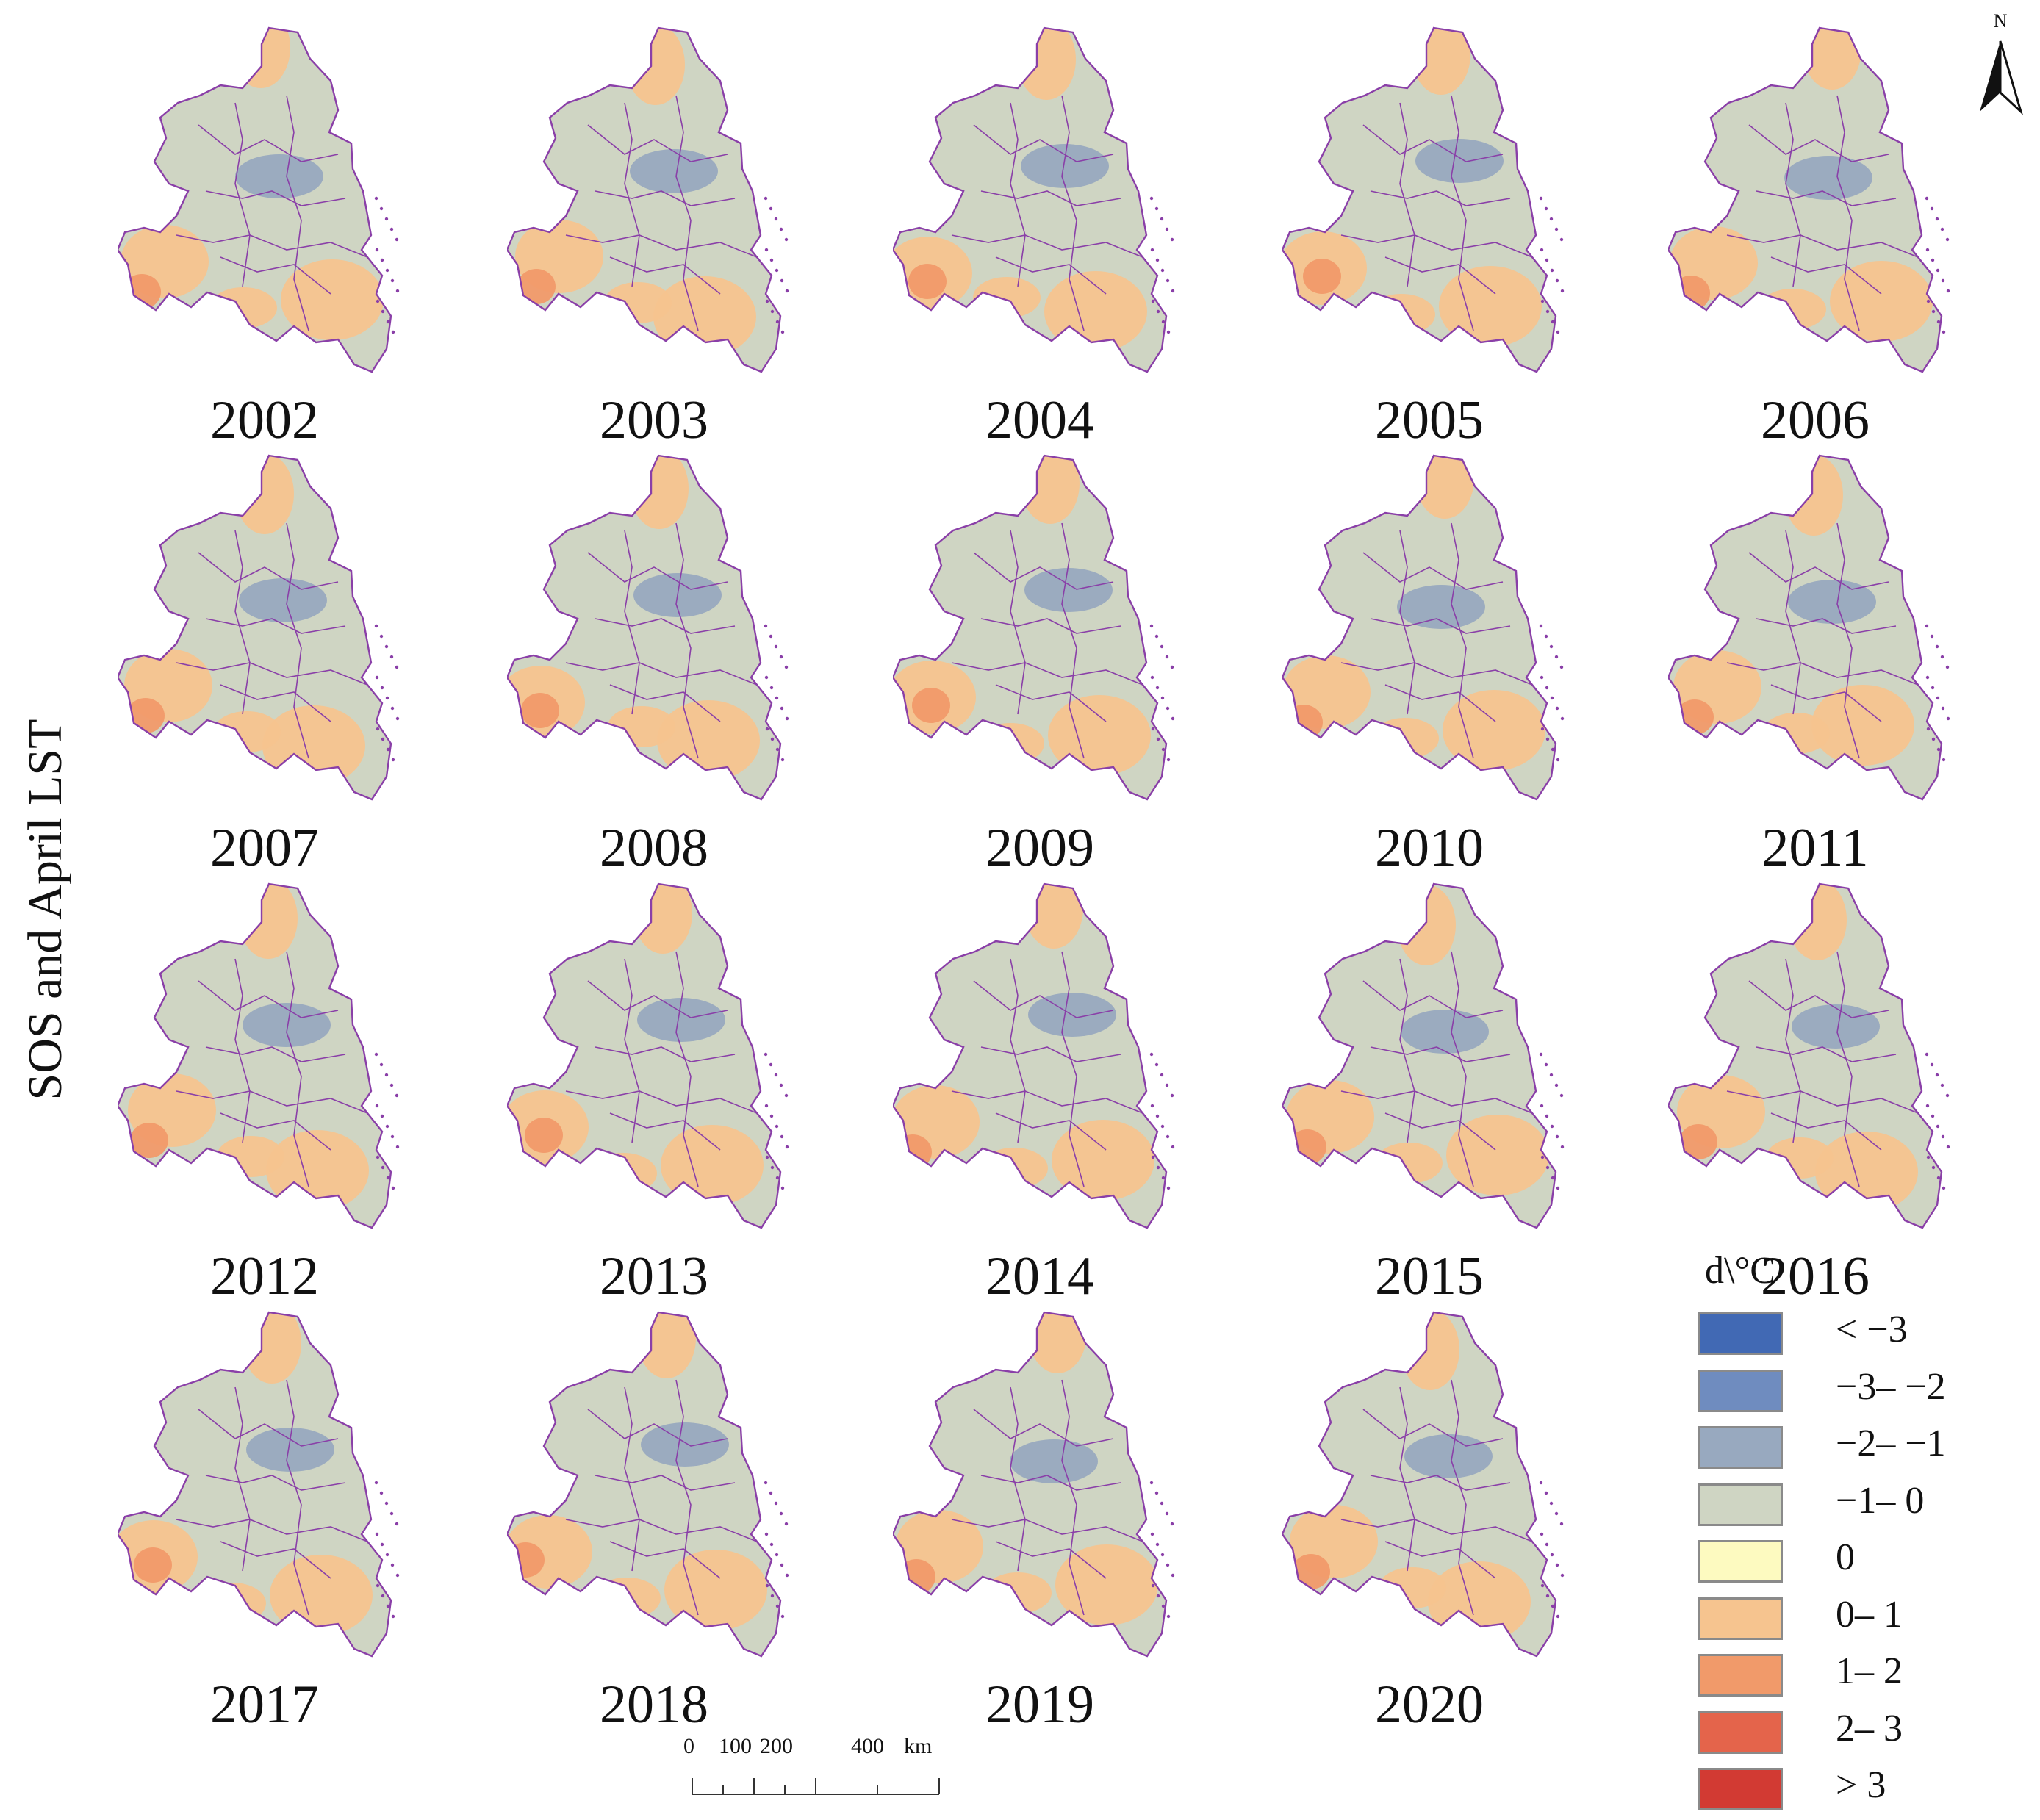 The height and width of the screenshot is (1820, 2040). Describe the element at coordinates (1815, 420) in the screenshot. I see `year-label: 2006` at that location.